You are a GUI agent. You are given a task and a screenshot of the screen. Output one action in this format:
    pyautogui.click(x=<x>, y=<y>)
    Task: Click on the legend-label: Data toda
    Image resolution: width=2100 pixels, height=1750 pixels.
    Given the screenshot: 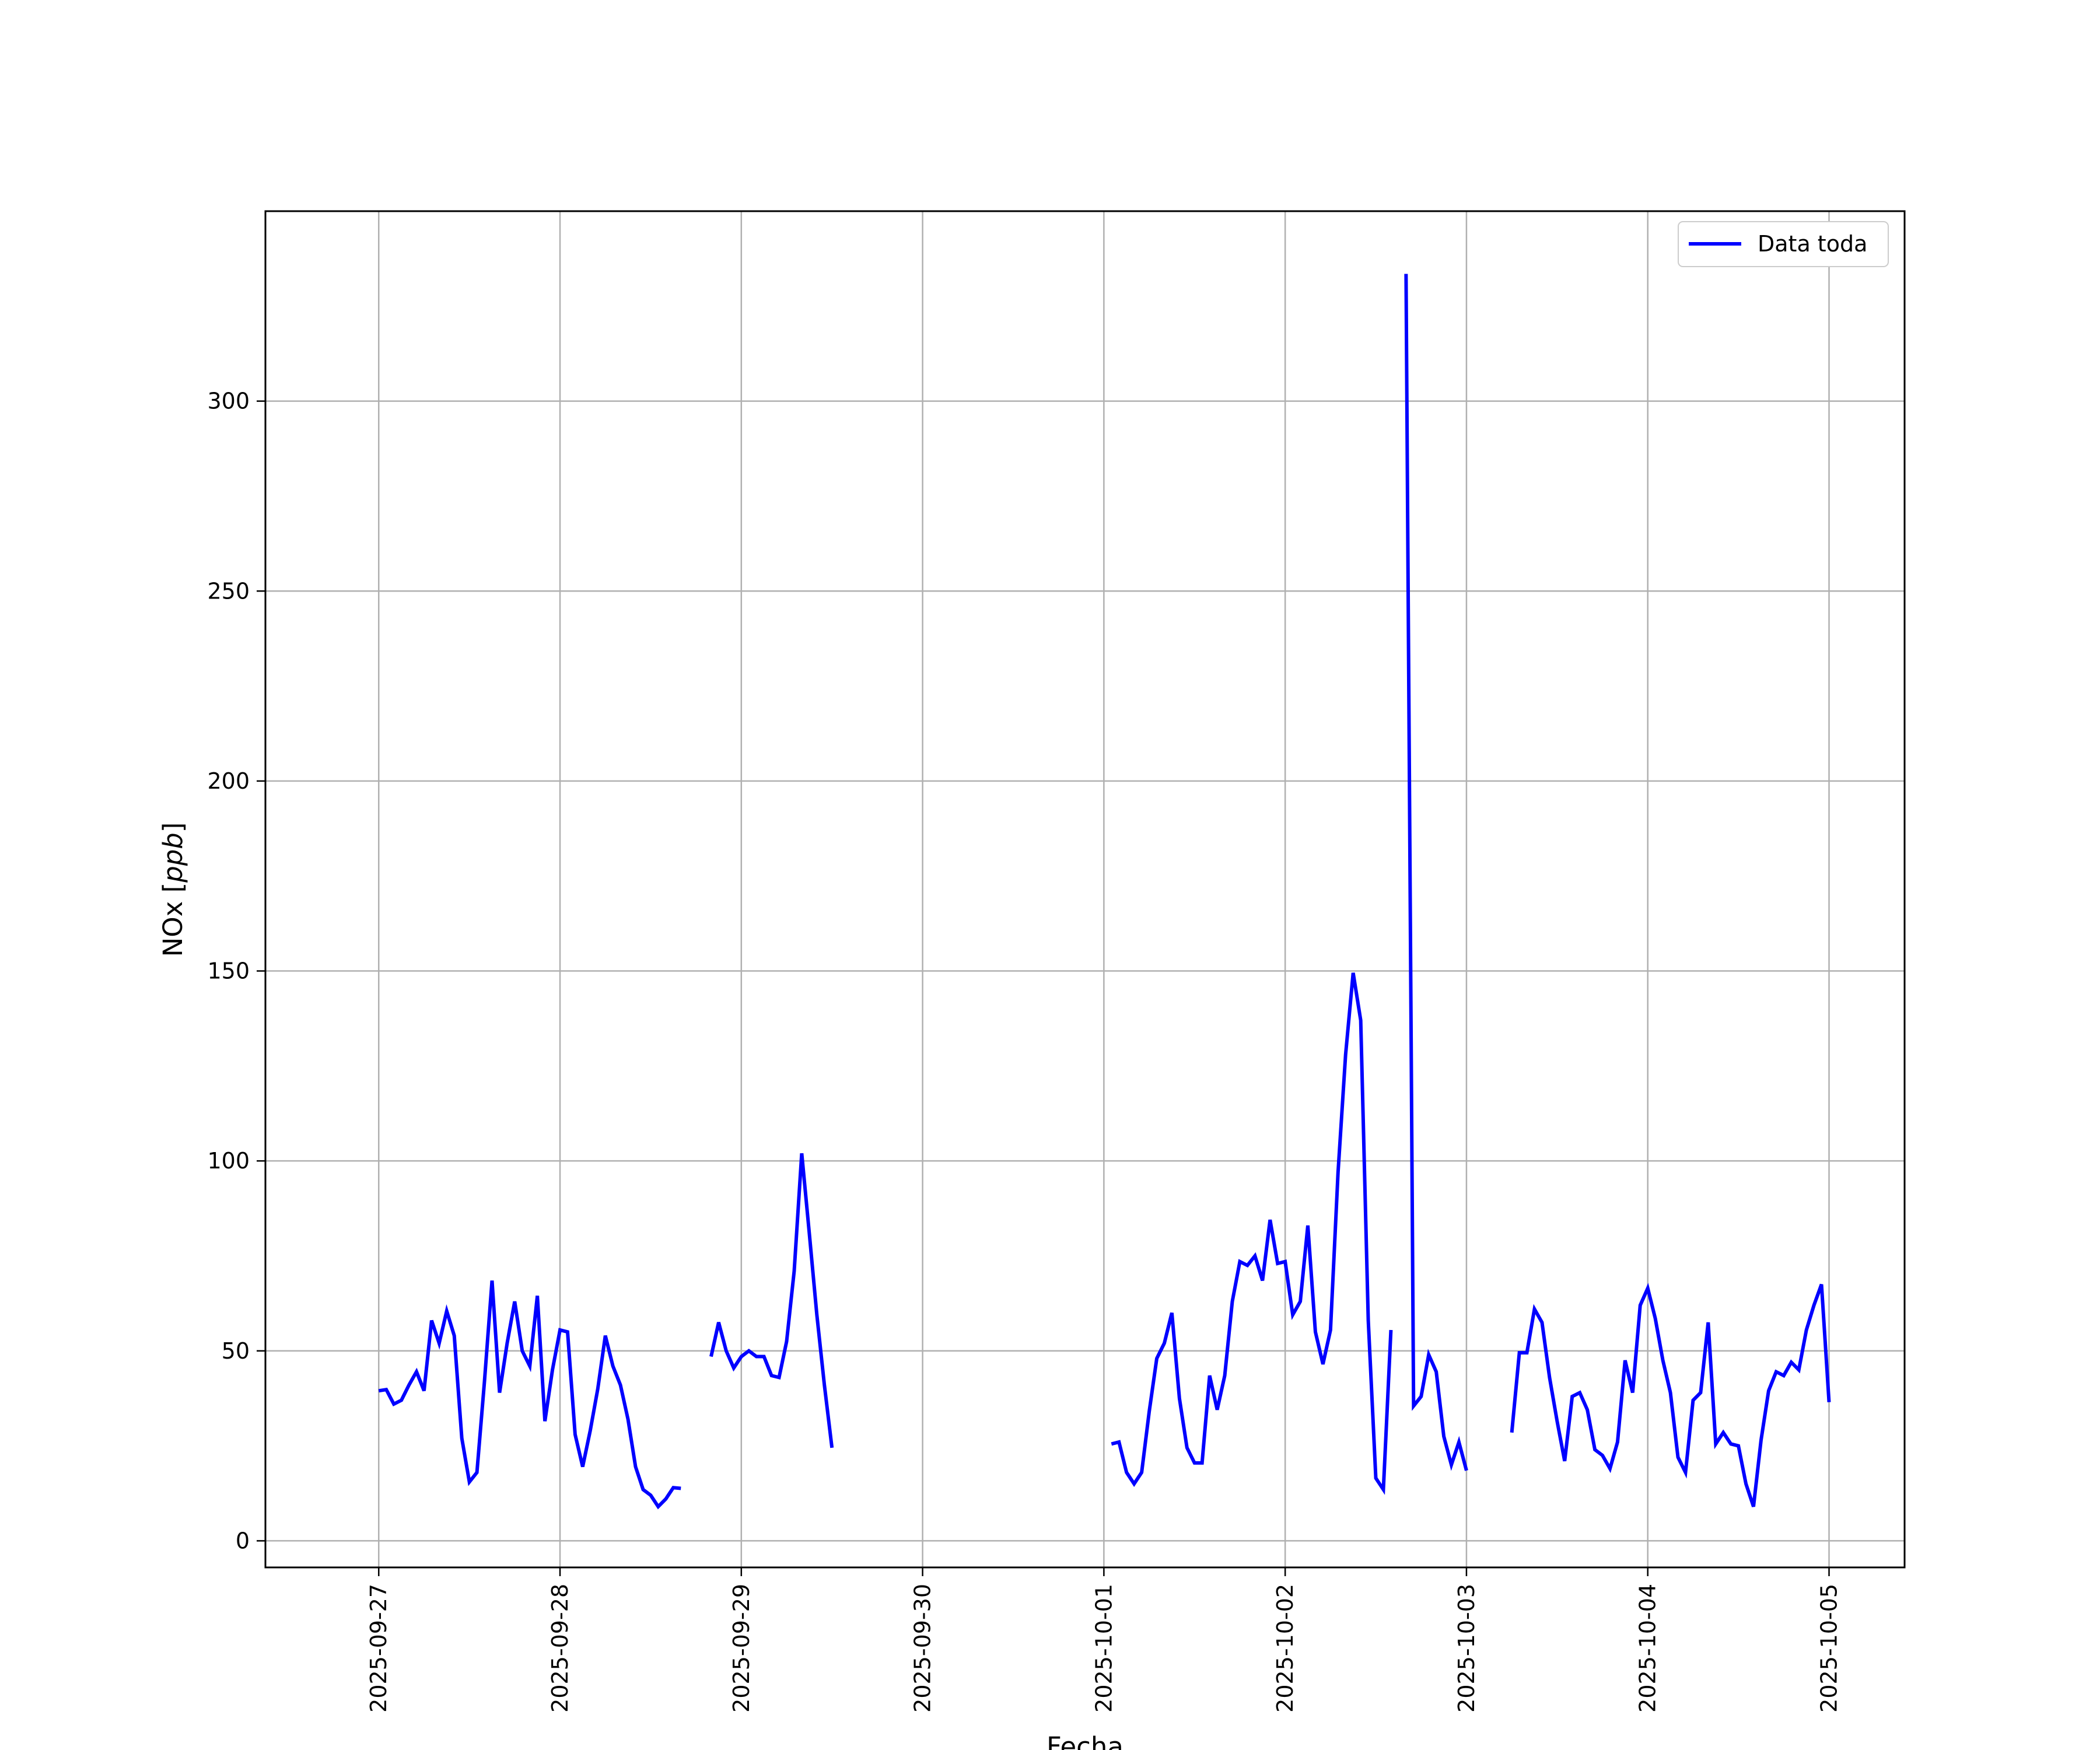 What is the action you would take?
    pyautogui.click(x=1812, y=244)
    